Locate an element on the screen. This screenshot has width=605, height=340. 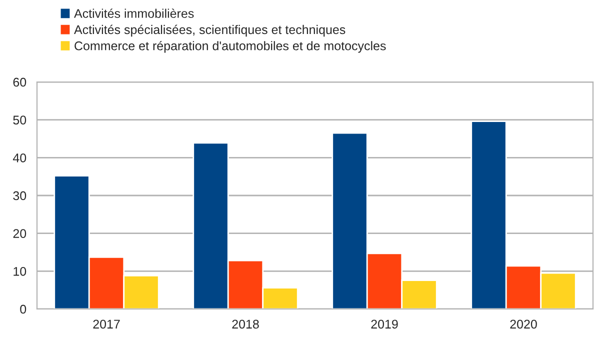
y-tick-label: 10 is located at coordinates (20, 271).